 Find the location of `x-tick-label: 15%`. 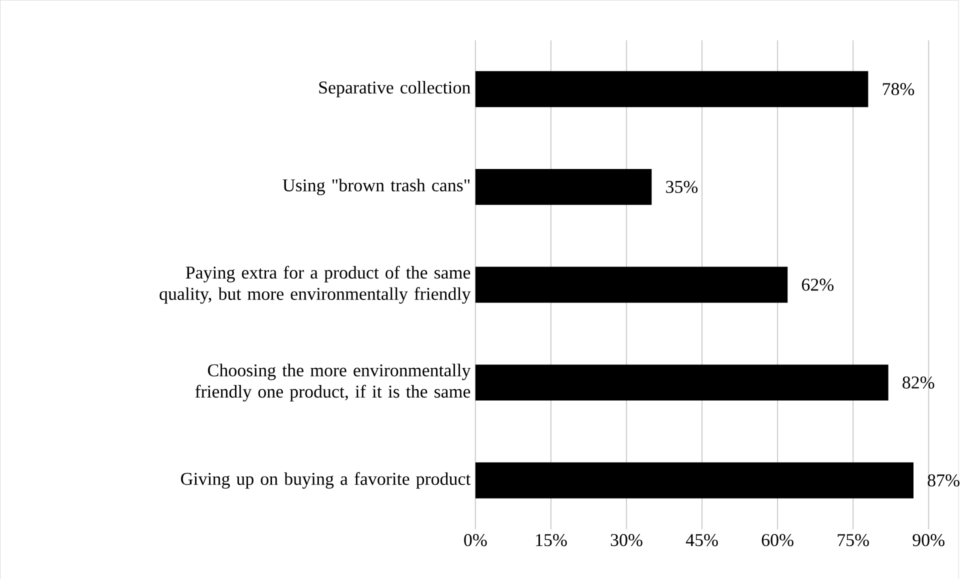

x-tick-label: 15% is located at coordinates (551, 540).